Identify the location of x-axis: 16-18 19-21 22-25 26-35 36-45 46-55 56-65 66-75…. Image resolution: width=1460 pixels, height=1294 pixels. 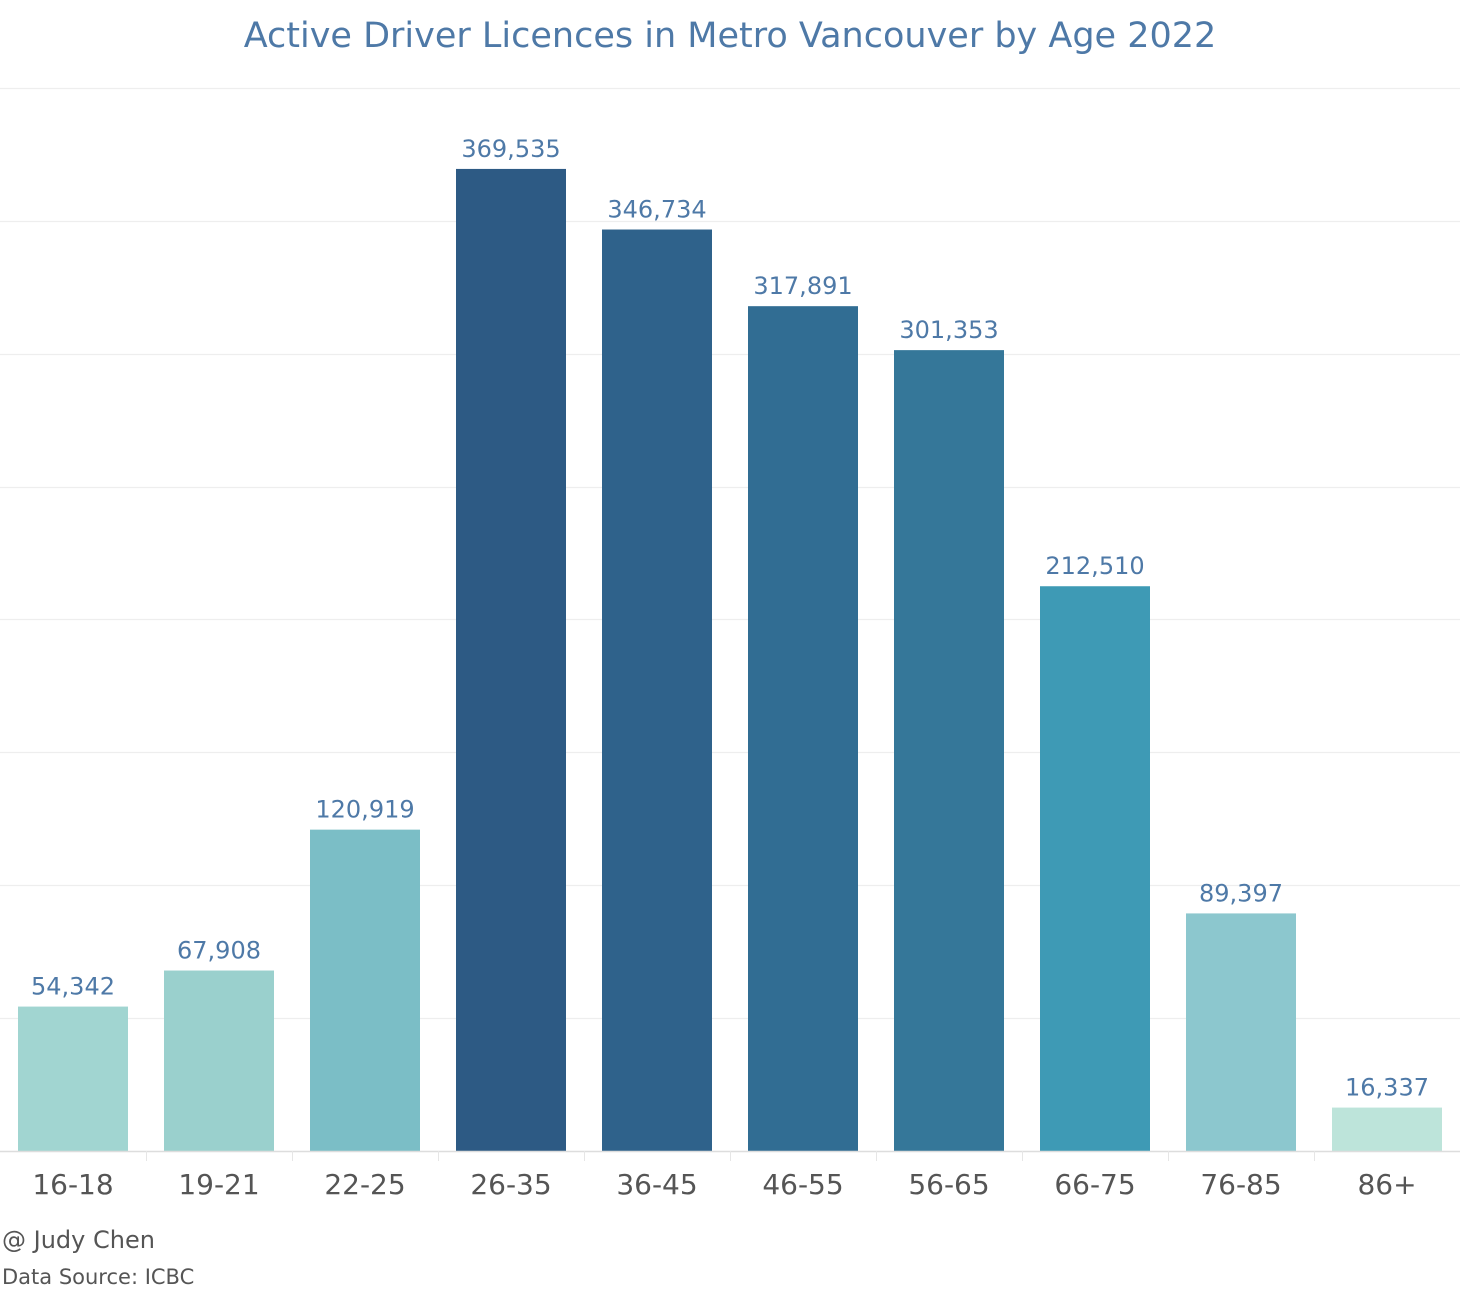
(730, 1175).